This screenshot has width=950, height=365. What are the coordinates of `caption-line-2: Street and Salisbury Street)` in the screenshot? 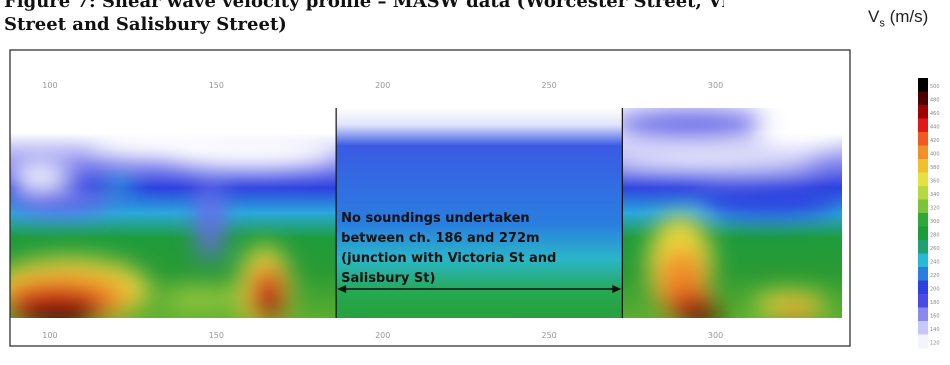 It's located at (145, 24).